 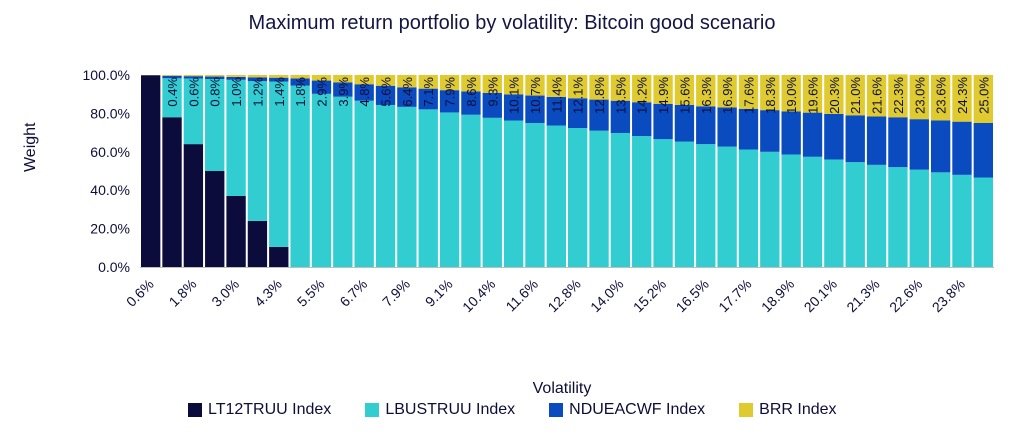 I want to click on bar-data-label: 9.3%, so click(x=492, y=92).